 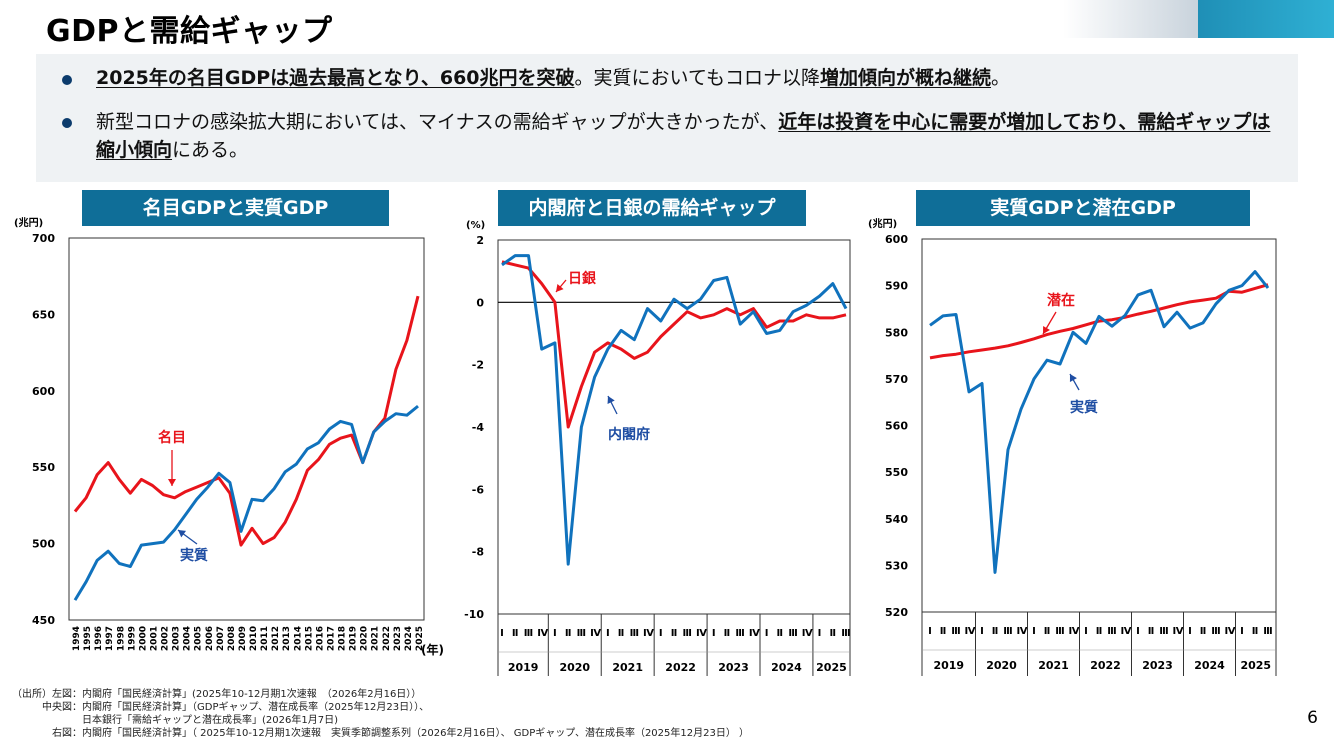 I want to click on year-label: 2023, so click(x=733, y=667).